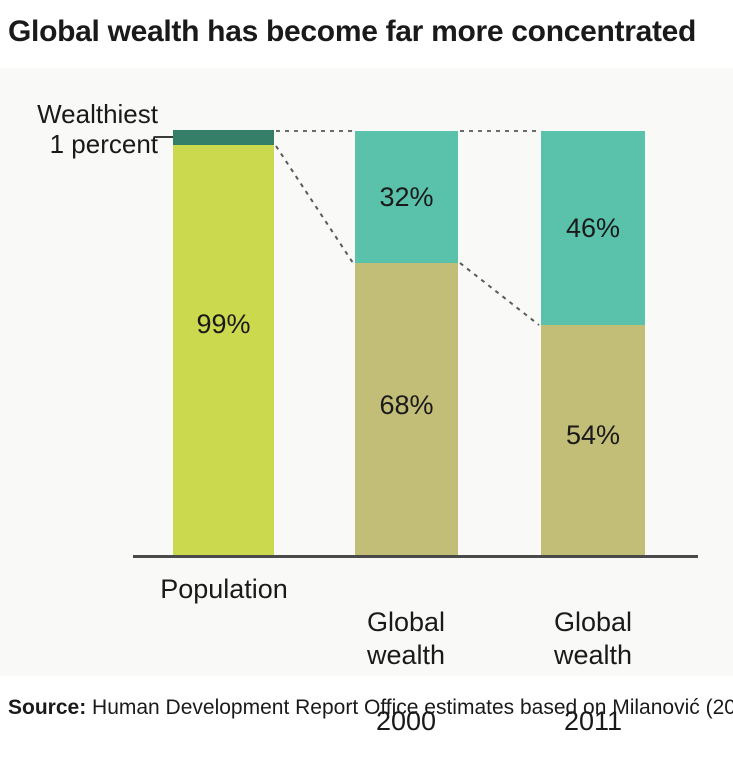 This screenshot has height=771, width=733. Describe the element at coordinates (224, 589) in the screenshot. I see `category-label-population: Population` at that location.